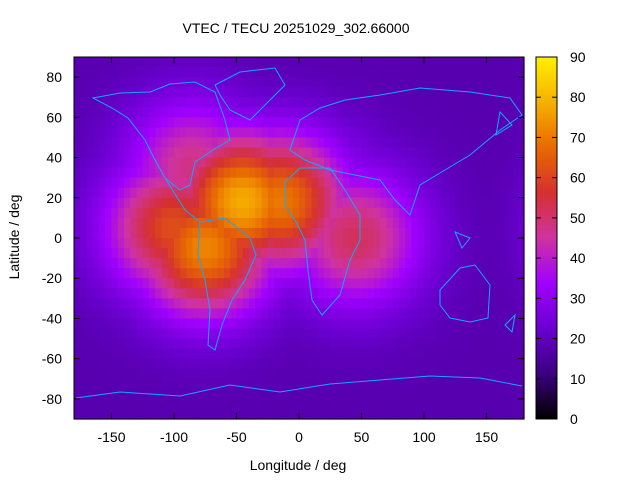 The image size is (640, 480). I want to click on colorbar-tick-label: 70, so click(578, 137).